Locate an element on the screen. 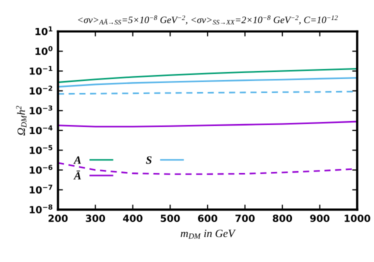 The height and width of the screenshot is (262, 374). y-tick-label: 10$^{−4}$ is located at coordinates (41, 129).